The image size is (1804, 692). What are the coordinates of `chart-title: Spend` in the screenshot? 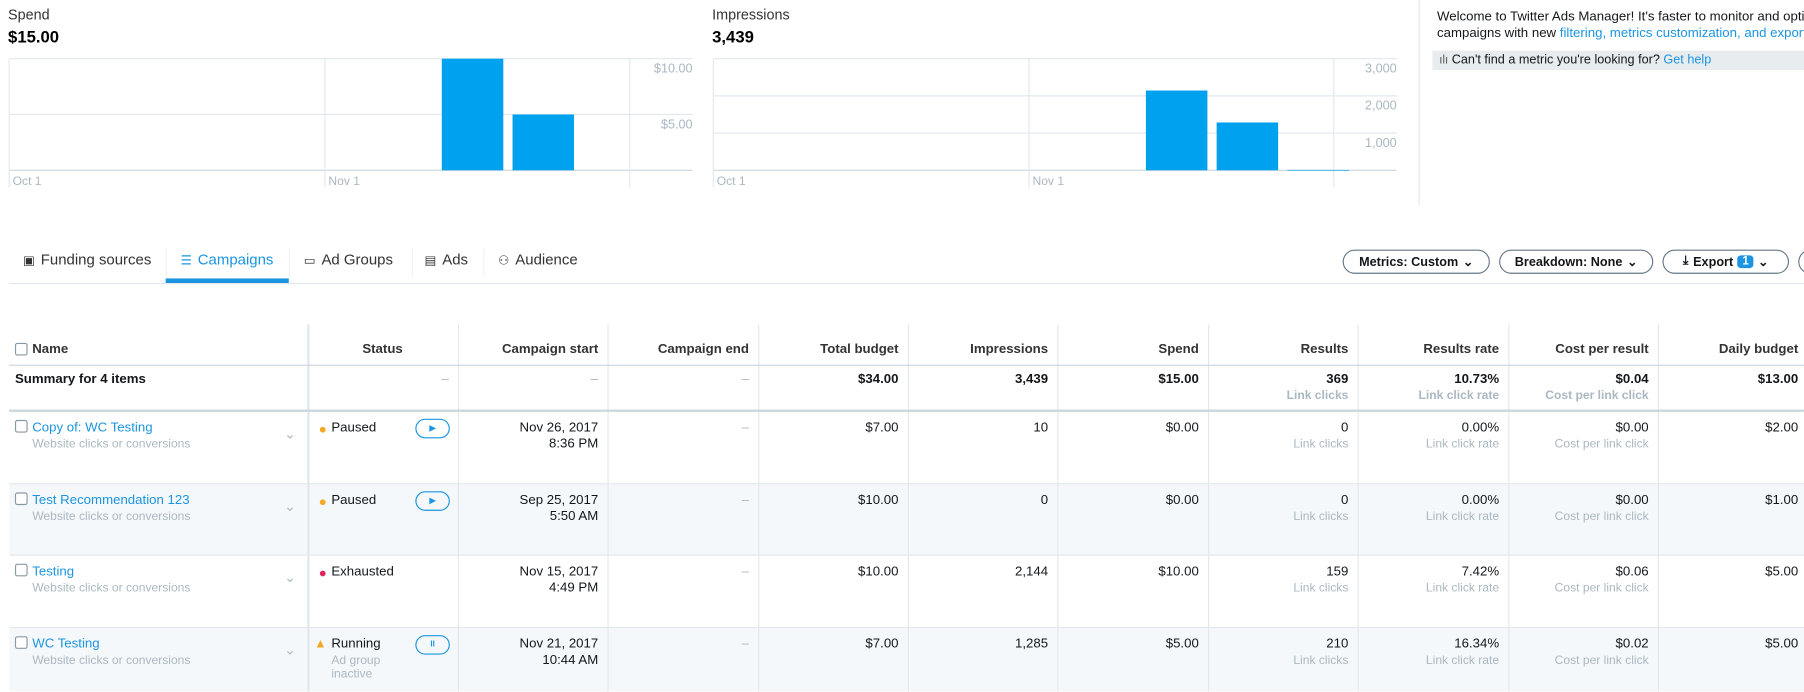 It's located at (29, 16).